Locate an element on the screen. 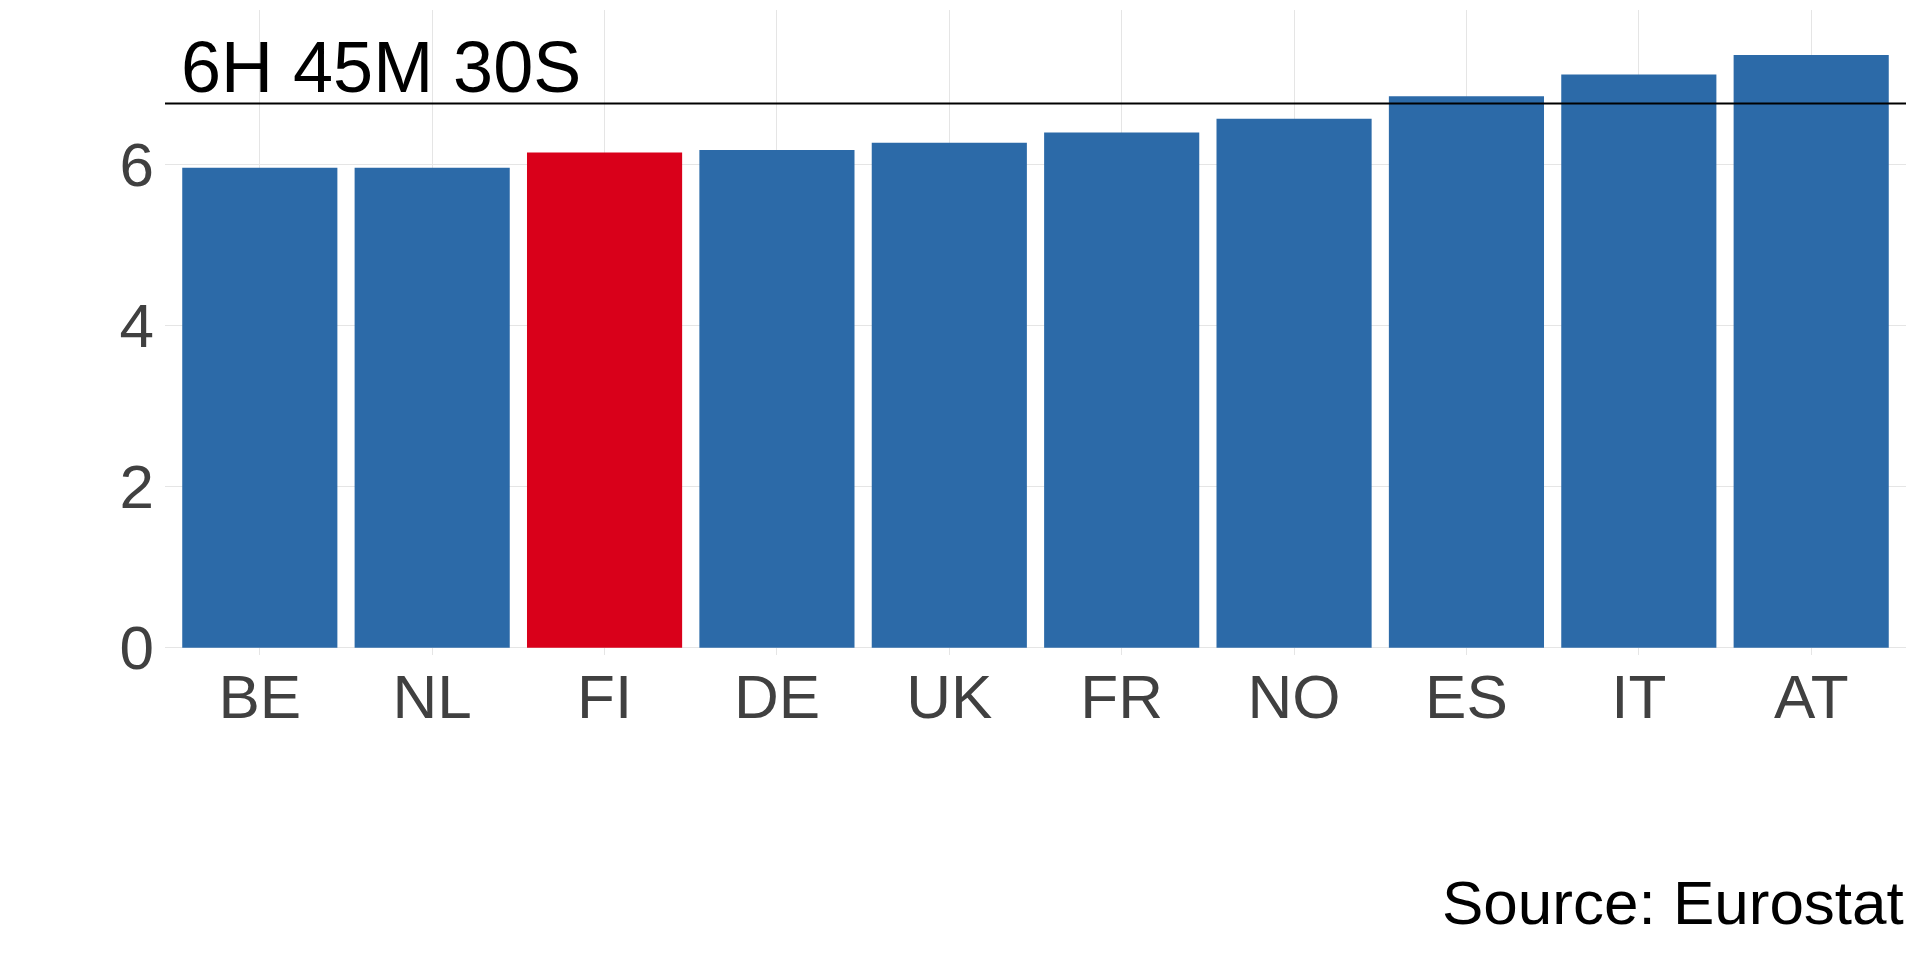 Image resolution: width=1920 pixels, height=960 pixels. ref-line-label: 6H 45M 30S is located at coordinates (381, 67).